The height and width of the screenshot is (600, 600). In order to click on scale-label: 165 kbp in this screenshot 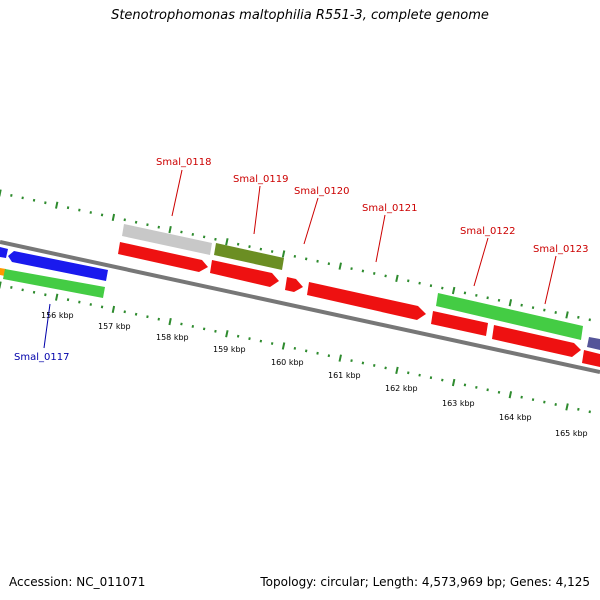, I will do `click(571, 433)`.